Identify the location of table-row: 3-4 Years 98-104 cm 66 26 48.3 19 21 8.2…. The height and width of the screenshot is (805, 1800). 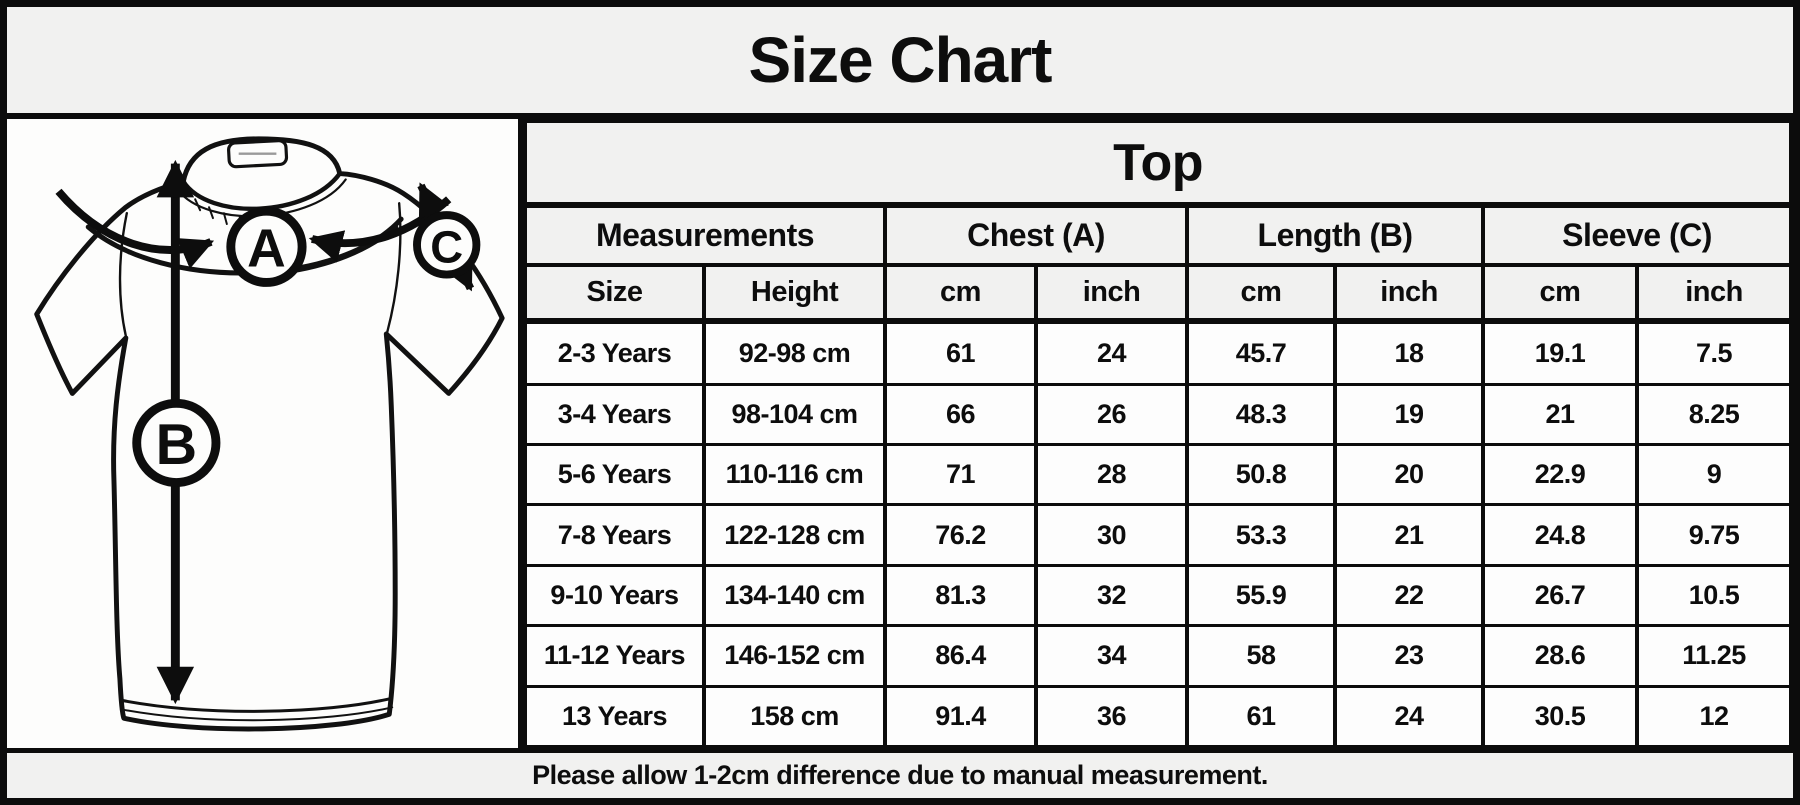
(1158, 414).